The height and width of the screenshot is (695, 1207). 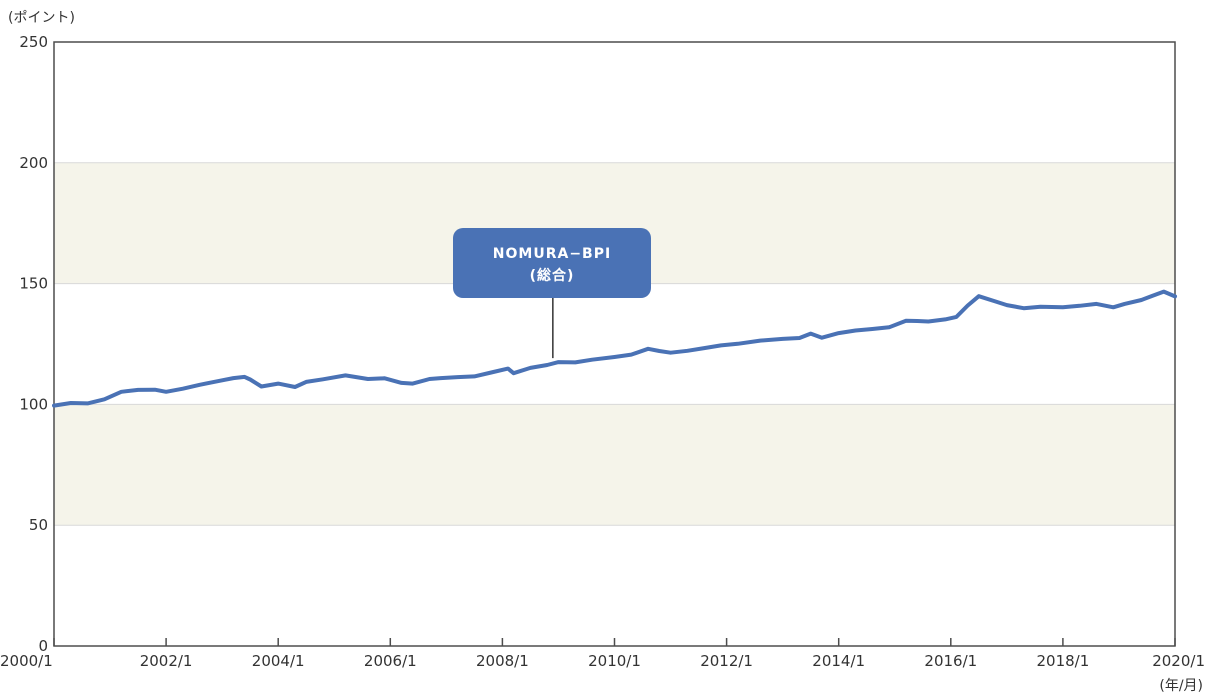 What do you see at coordinates (33, 404) in the screenshot?
I see `y-tick-label: 100` at bounding box center [33, 404].